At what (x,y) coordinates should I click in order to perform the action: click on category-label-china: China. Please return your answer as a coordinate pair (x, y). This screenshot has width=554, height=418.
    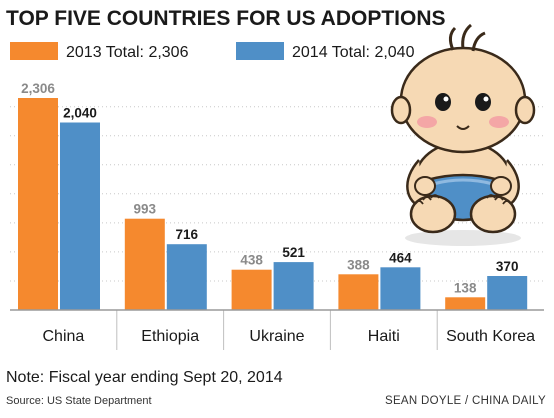
    Looking at the image, I should click on (63, 336).